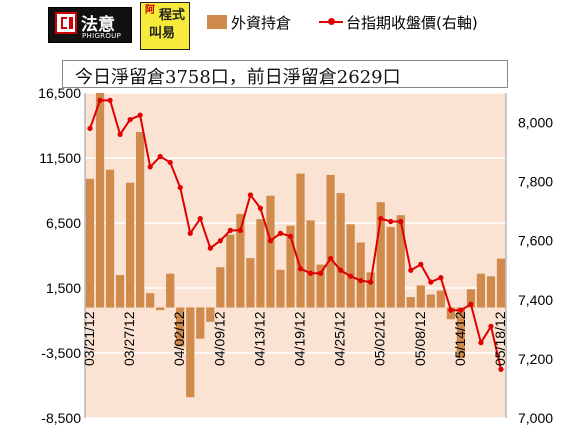  I want to click on x-tick-label: 04/13/12, so click(259, 338).